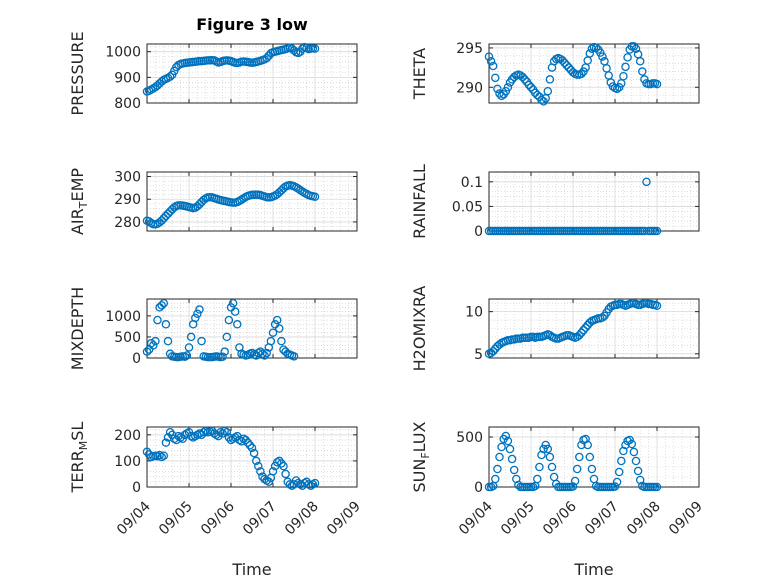 The height and width of the screenshot is (583, 778). What do you see at coordinates (127, 104) in the screenshot?
I see `y-tick-label: 800` at bounding box center [127, 104].